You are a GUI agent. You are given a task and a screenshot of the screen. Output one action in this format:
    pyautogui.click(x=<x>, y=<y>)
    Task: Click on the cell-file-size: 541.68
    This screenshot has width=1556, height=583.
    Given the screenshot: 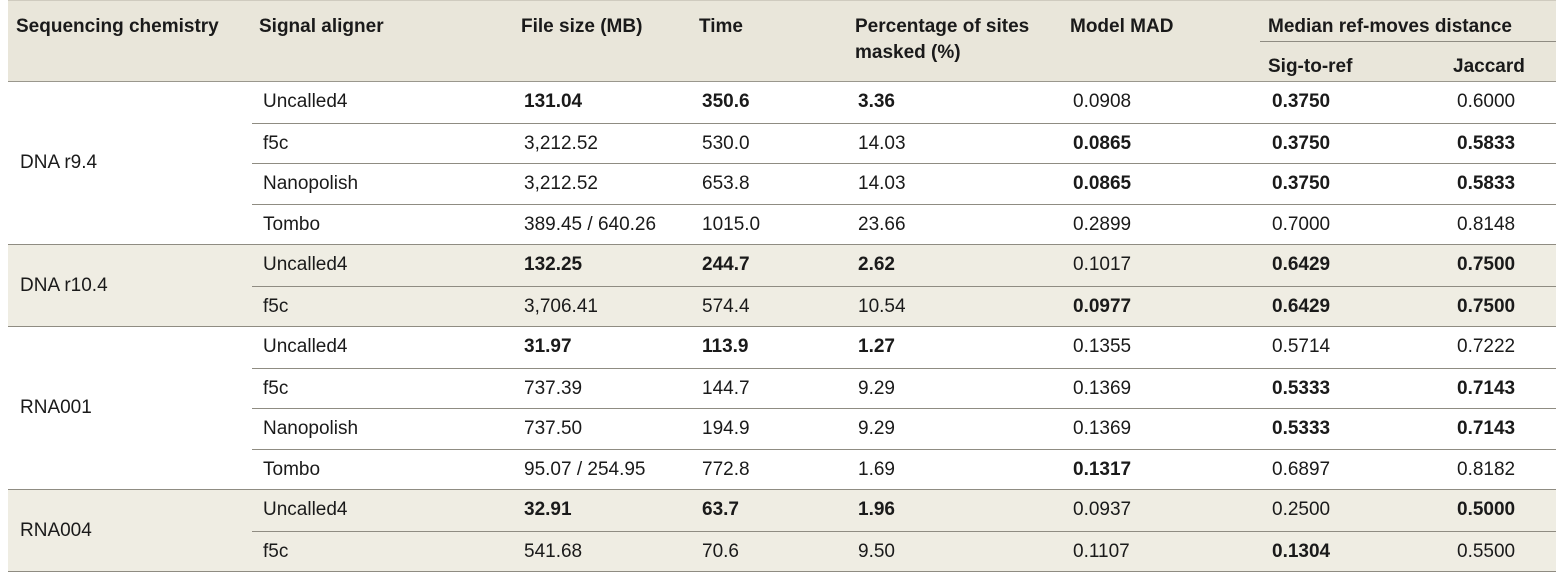 What is the action you would take?
    pyautogui.click(x=553, y=551)
    